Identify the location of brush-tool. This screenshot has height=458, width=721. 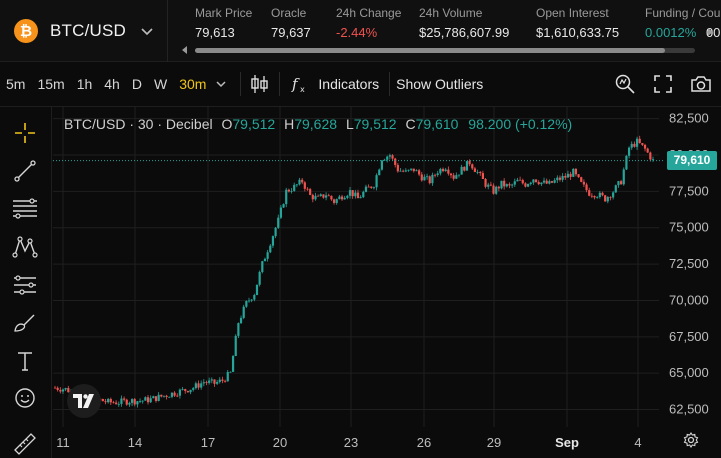
(25, 323).